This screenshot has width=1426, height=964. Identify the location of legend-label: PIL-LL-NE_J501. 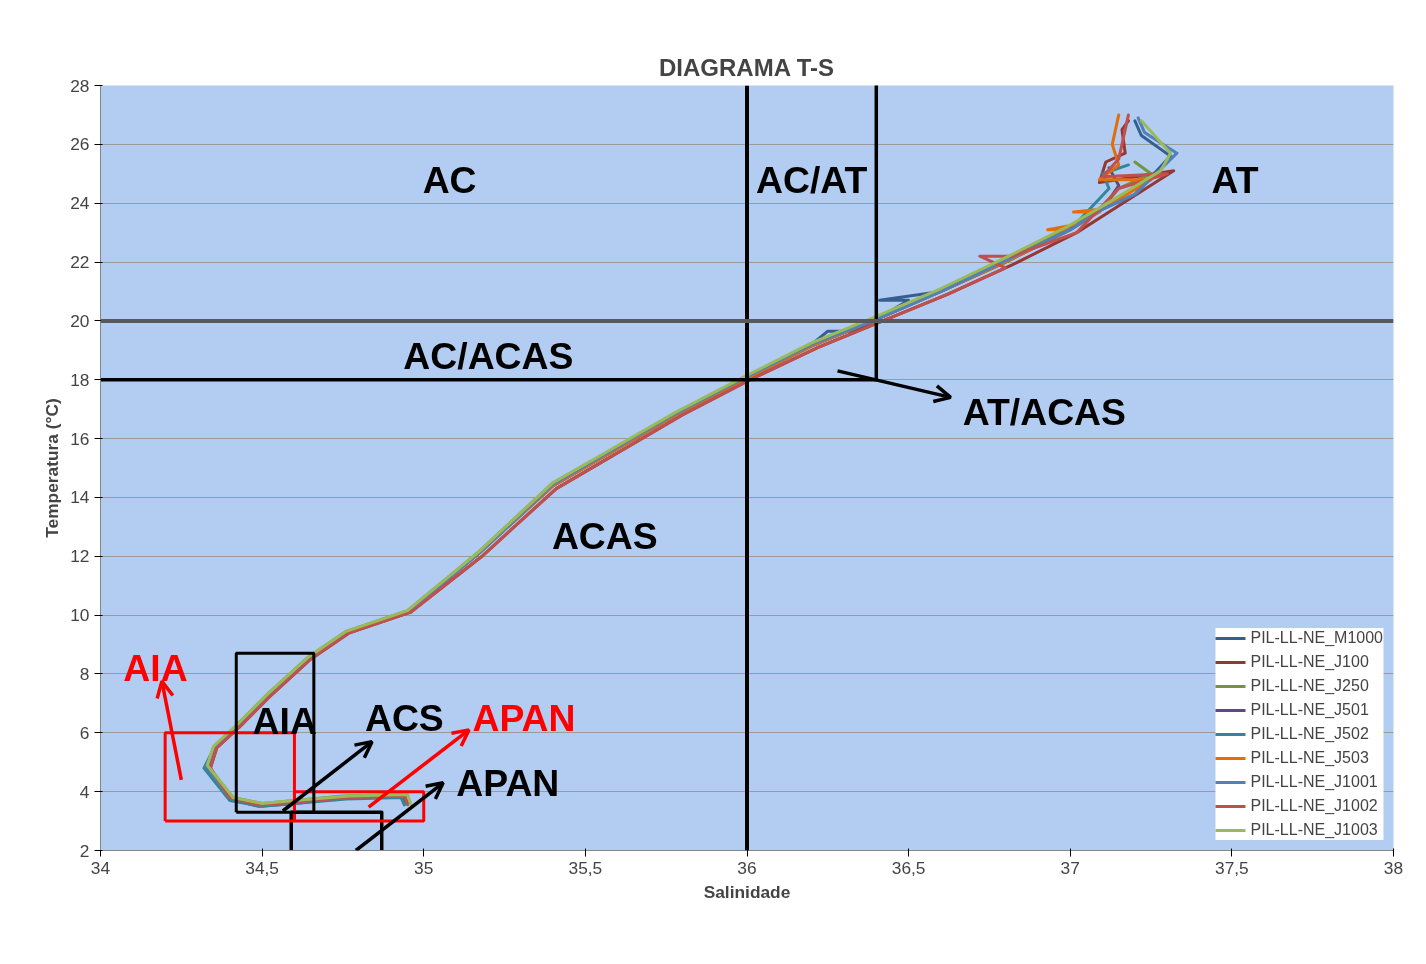
(1309, 710).